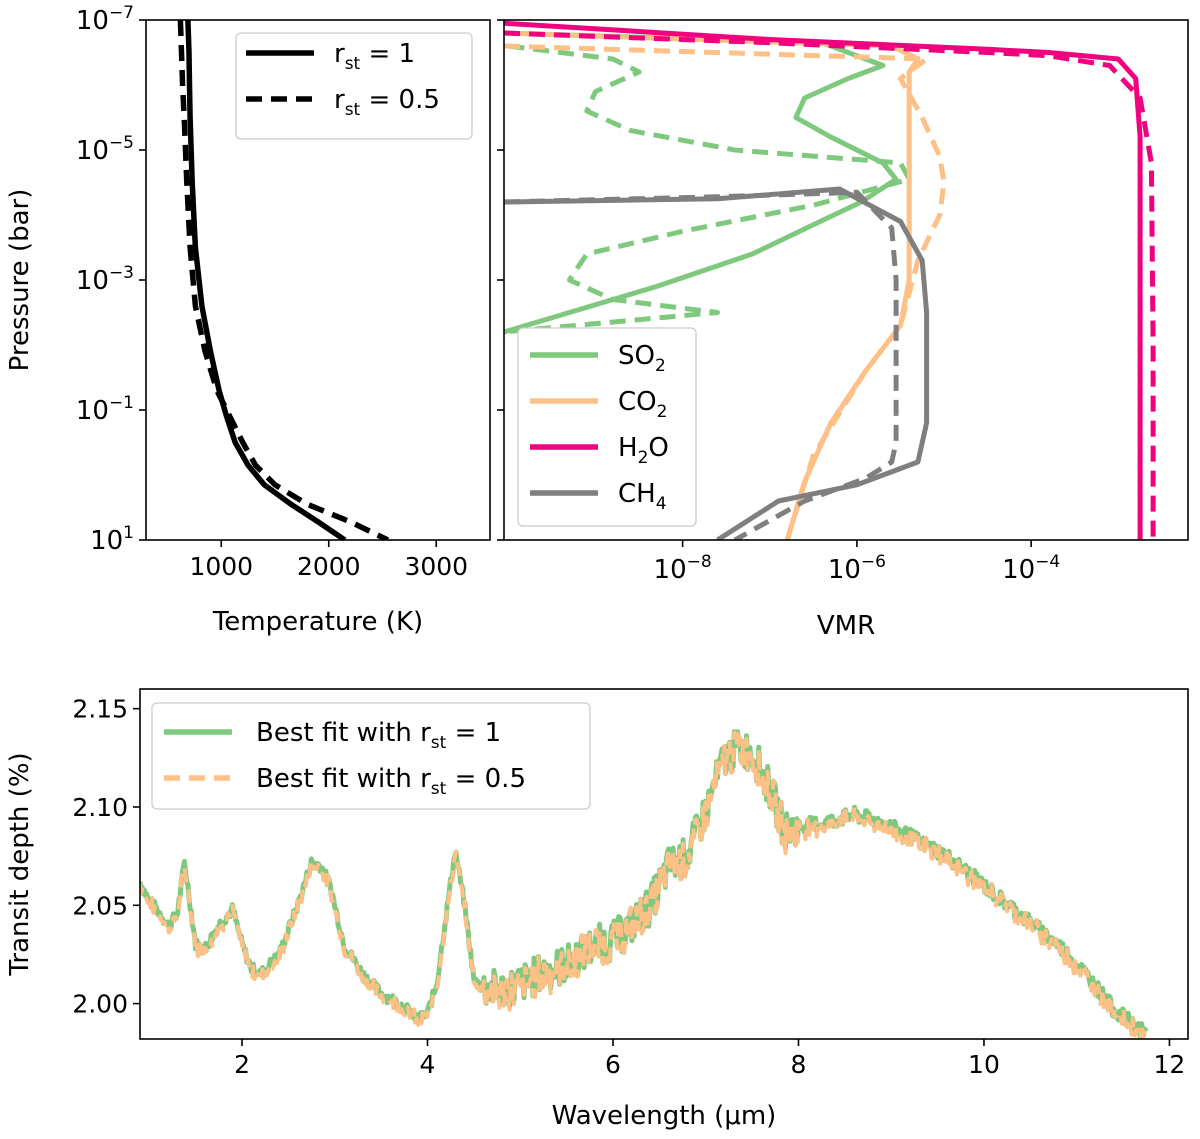 This screenshot has height=1139, width=1200. I want to click on temperature-xlabel: Temperature (K), so click(317, 622).